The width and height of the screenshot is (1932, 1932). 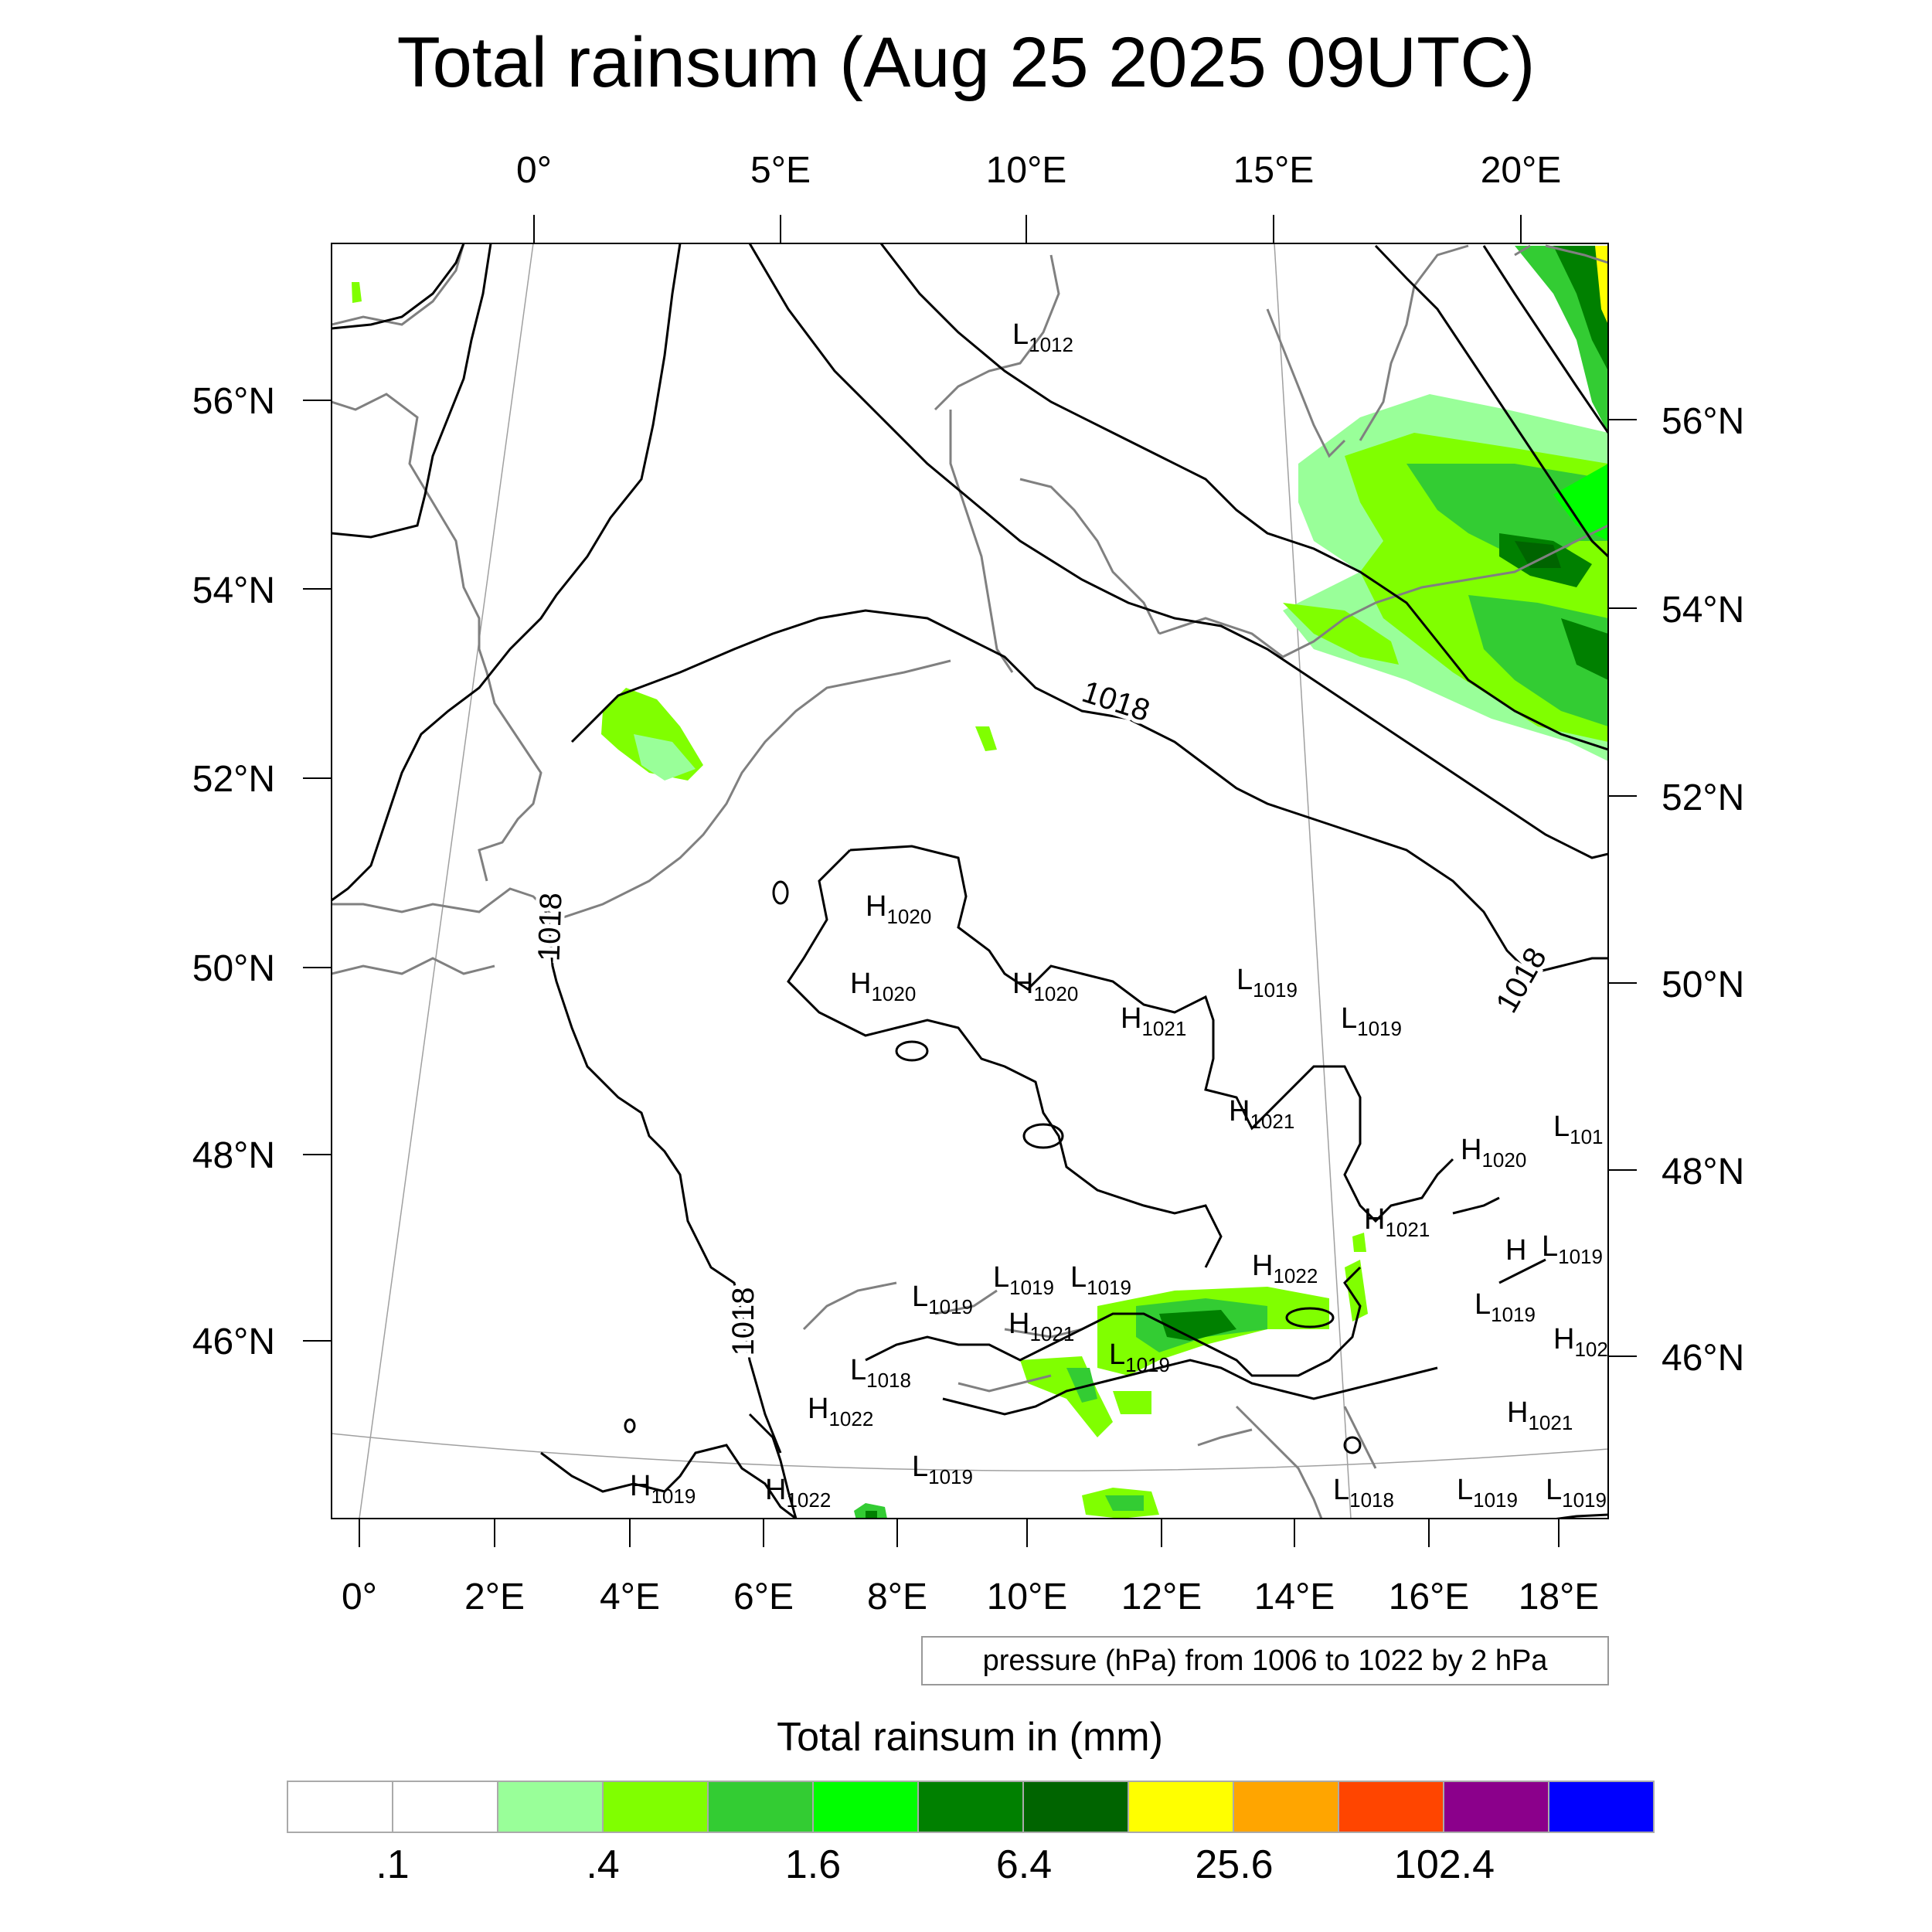 I want to click on map-title: Total rainsum (Aug 25 2025 09UTC), so click(x=967, y=62).